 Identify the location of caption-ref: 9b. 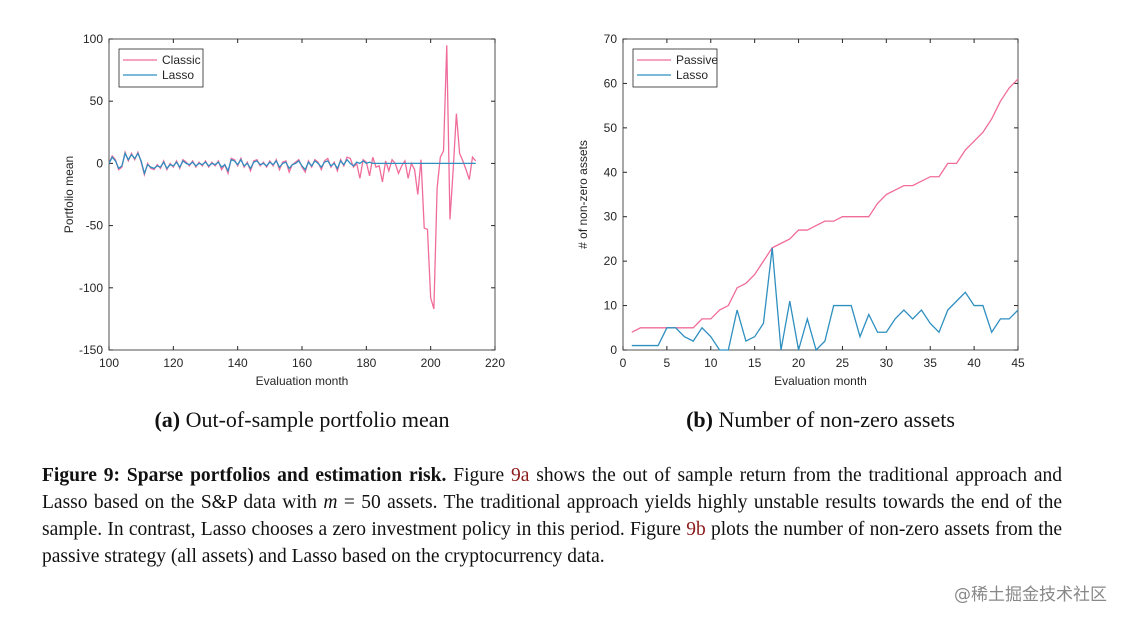
(696, 529).